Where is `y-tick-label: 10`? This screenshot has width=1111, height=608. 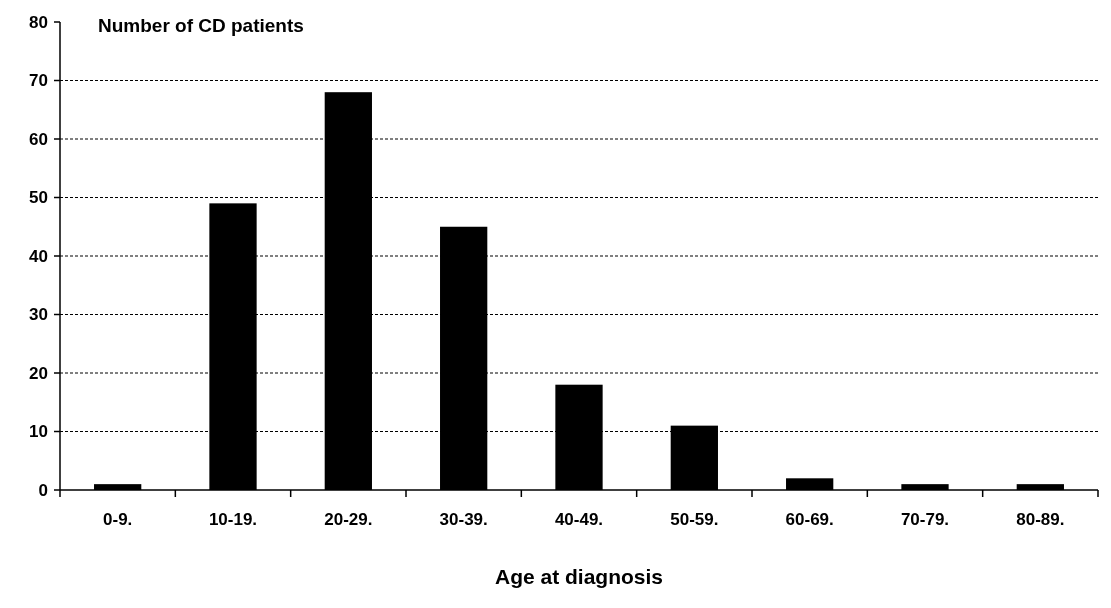 y-tick-label: 10 is located at coordinates (38, 432).